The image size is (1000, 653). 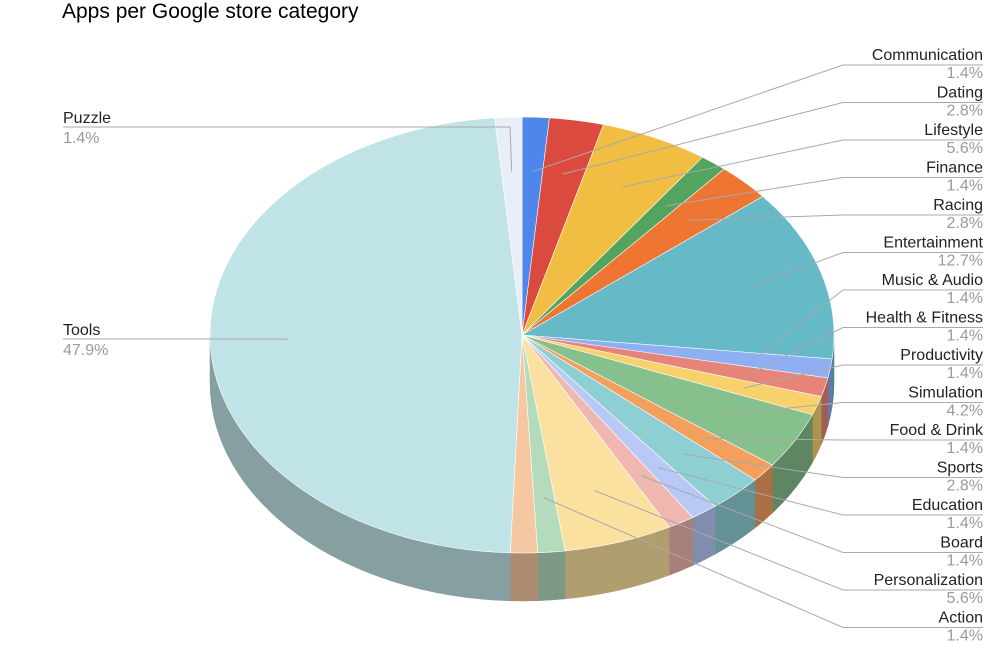 What do you see at coordinates (508, 226) in the screenshot?
I see `pie-slice-puzzle` at bounding box center [508, 226].